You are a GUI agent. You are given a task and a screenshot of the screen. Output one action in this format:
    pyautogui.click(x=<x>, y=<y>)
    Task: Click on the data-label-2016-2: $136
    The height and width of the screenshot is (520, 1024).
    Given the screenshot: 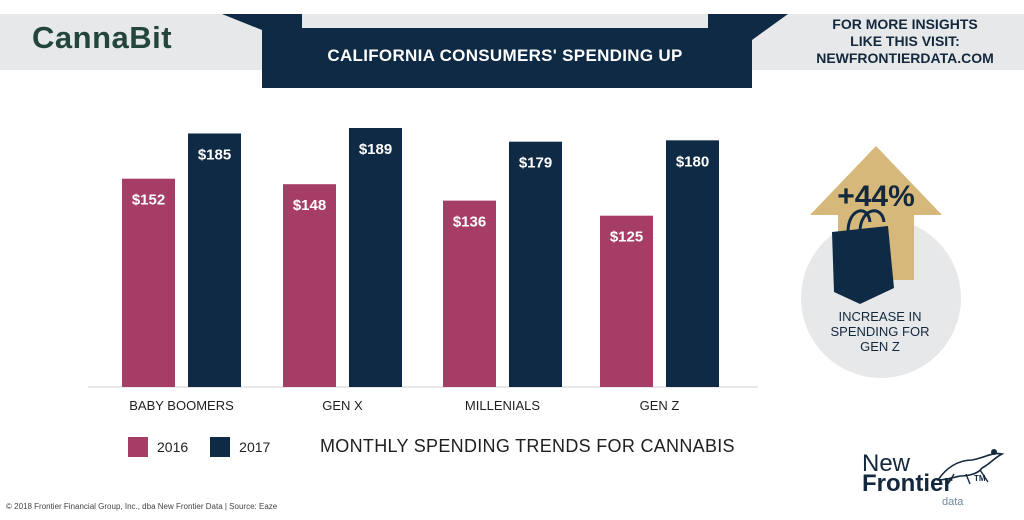 What is the action you would take?
    pyautogui.click(x=469, y=222)
    